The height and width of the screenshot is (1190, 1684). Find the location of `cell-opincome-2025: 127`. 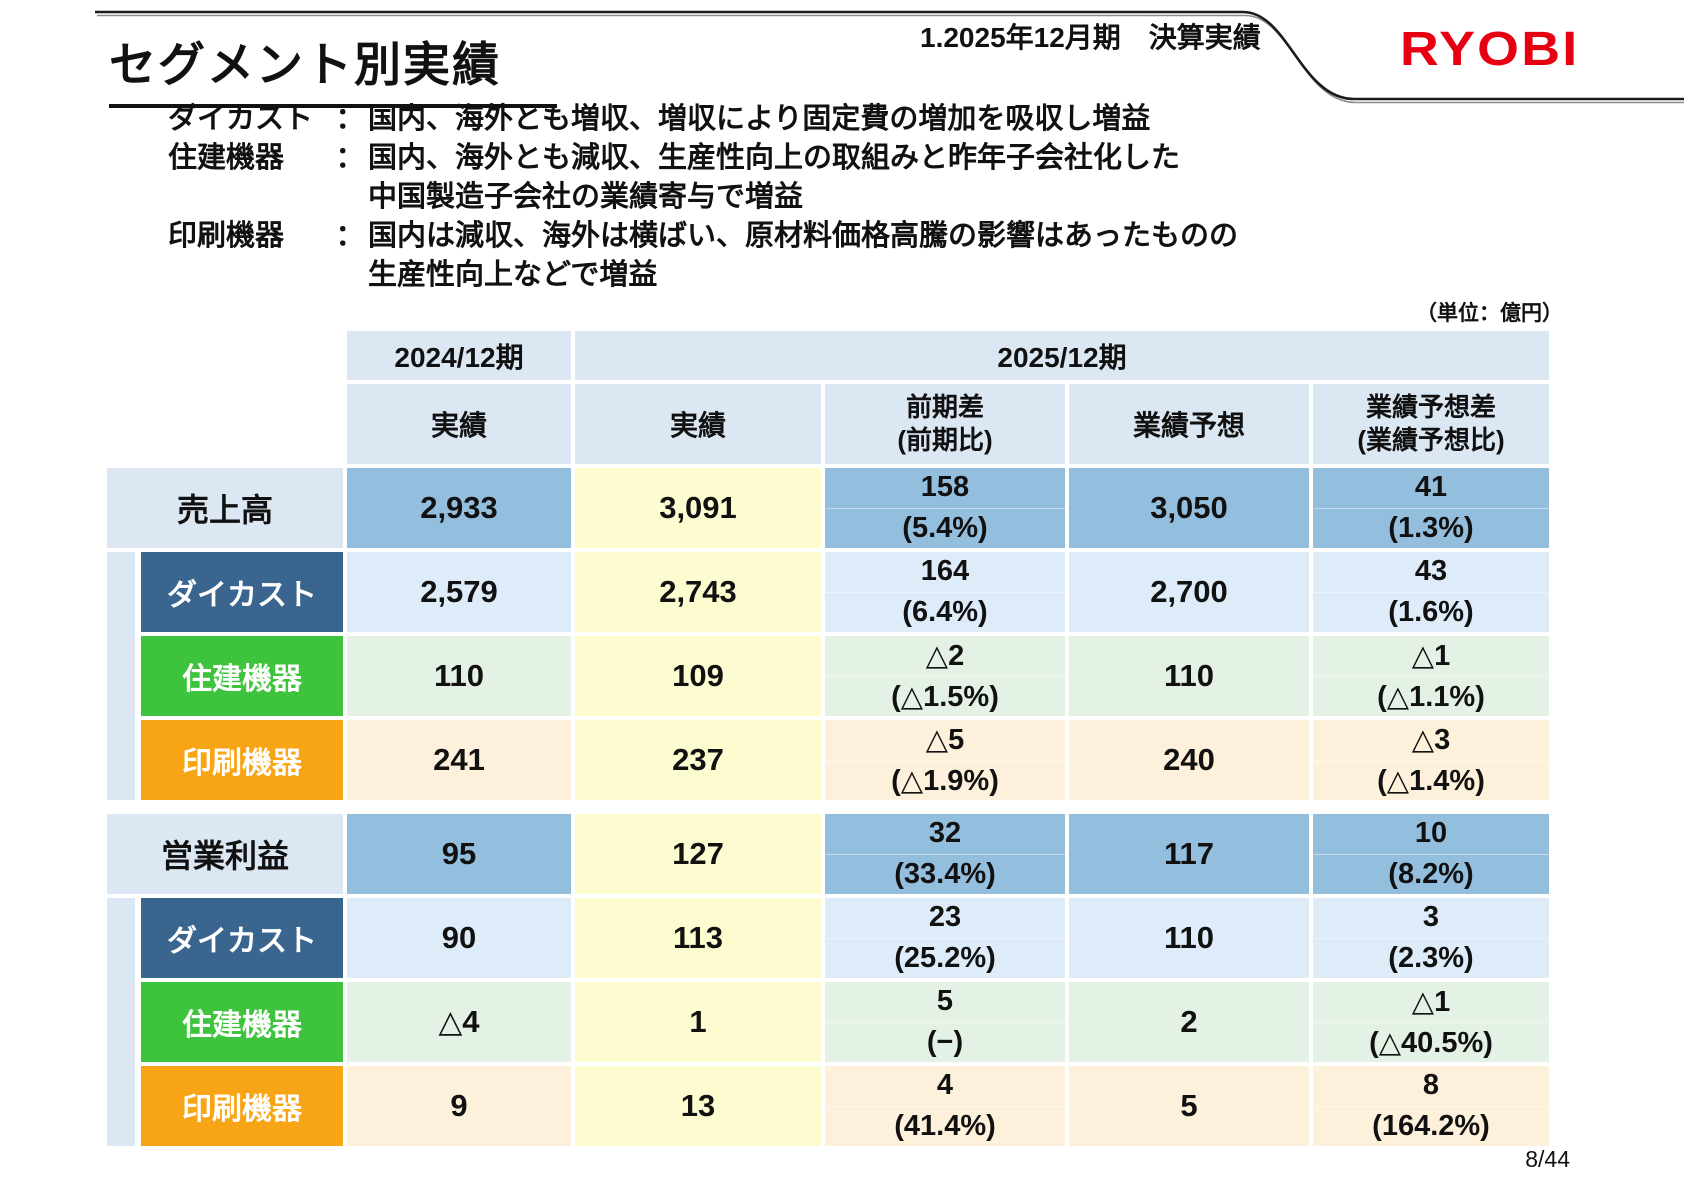

cell-opincome-2025: 127 is located at coordinates (698, 854).